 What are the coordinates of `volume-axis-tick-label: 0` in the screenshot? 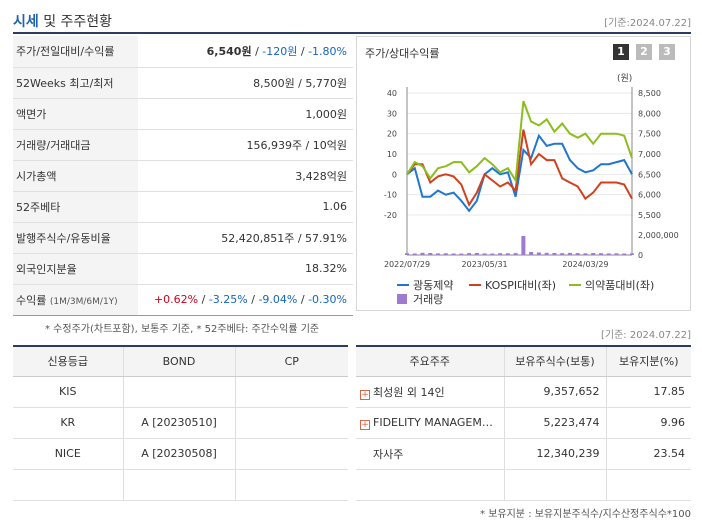 It's located at (640, 255).